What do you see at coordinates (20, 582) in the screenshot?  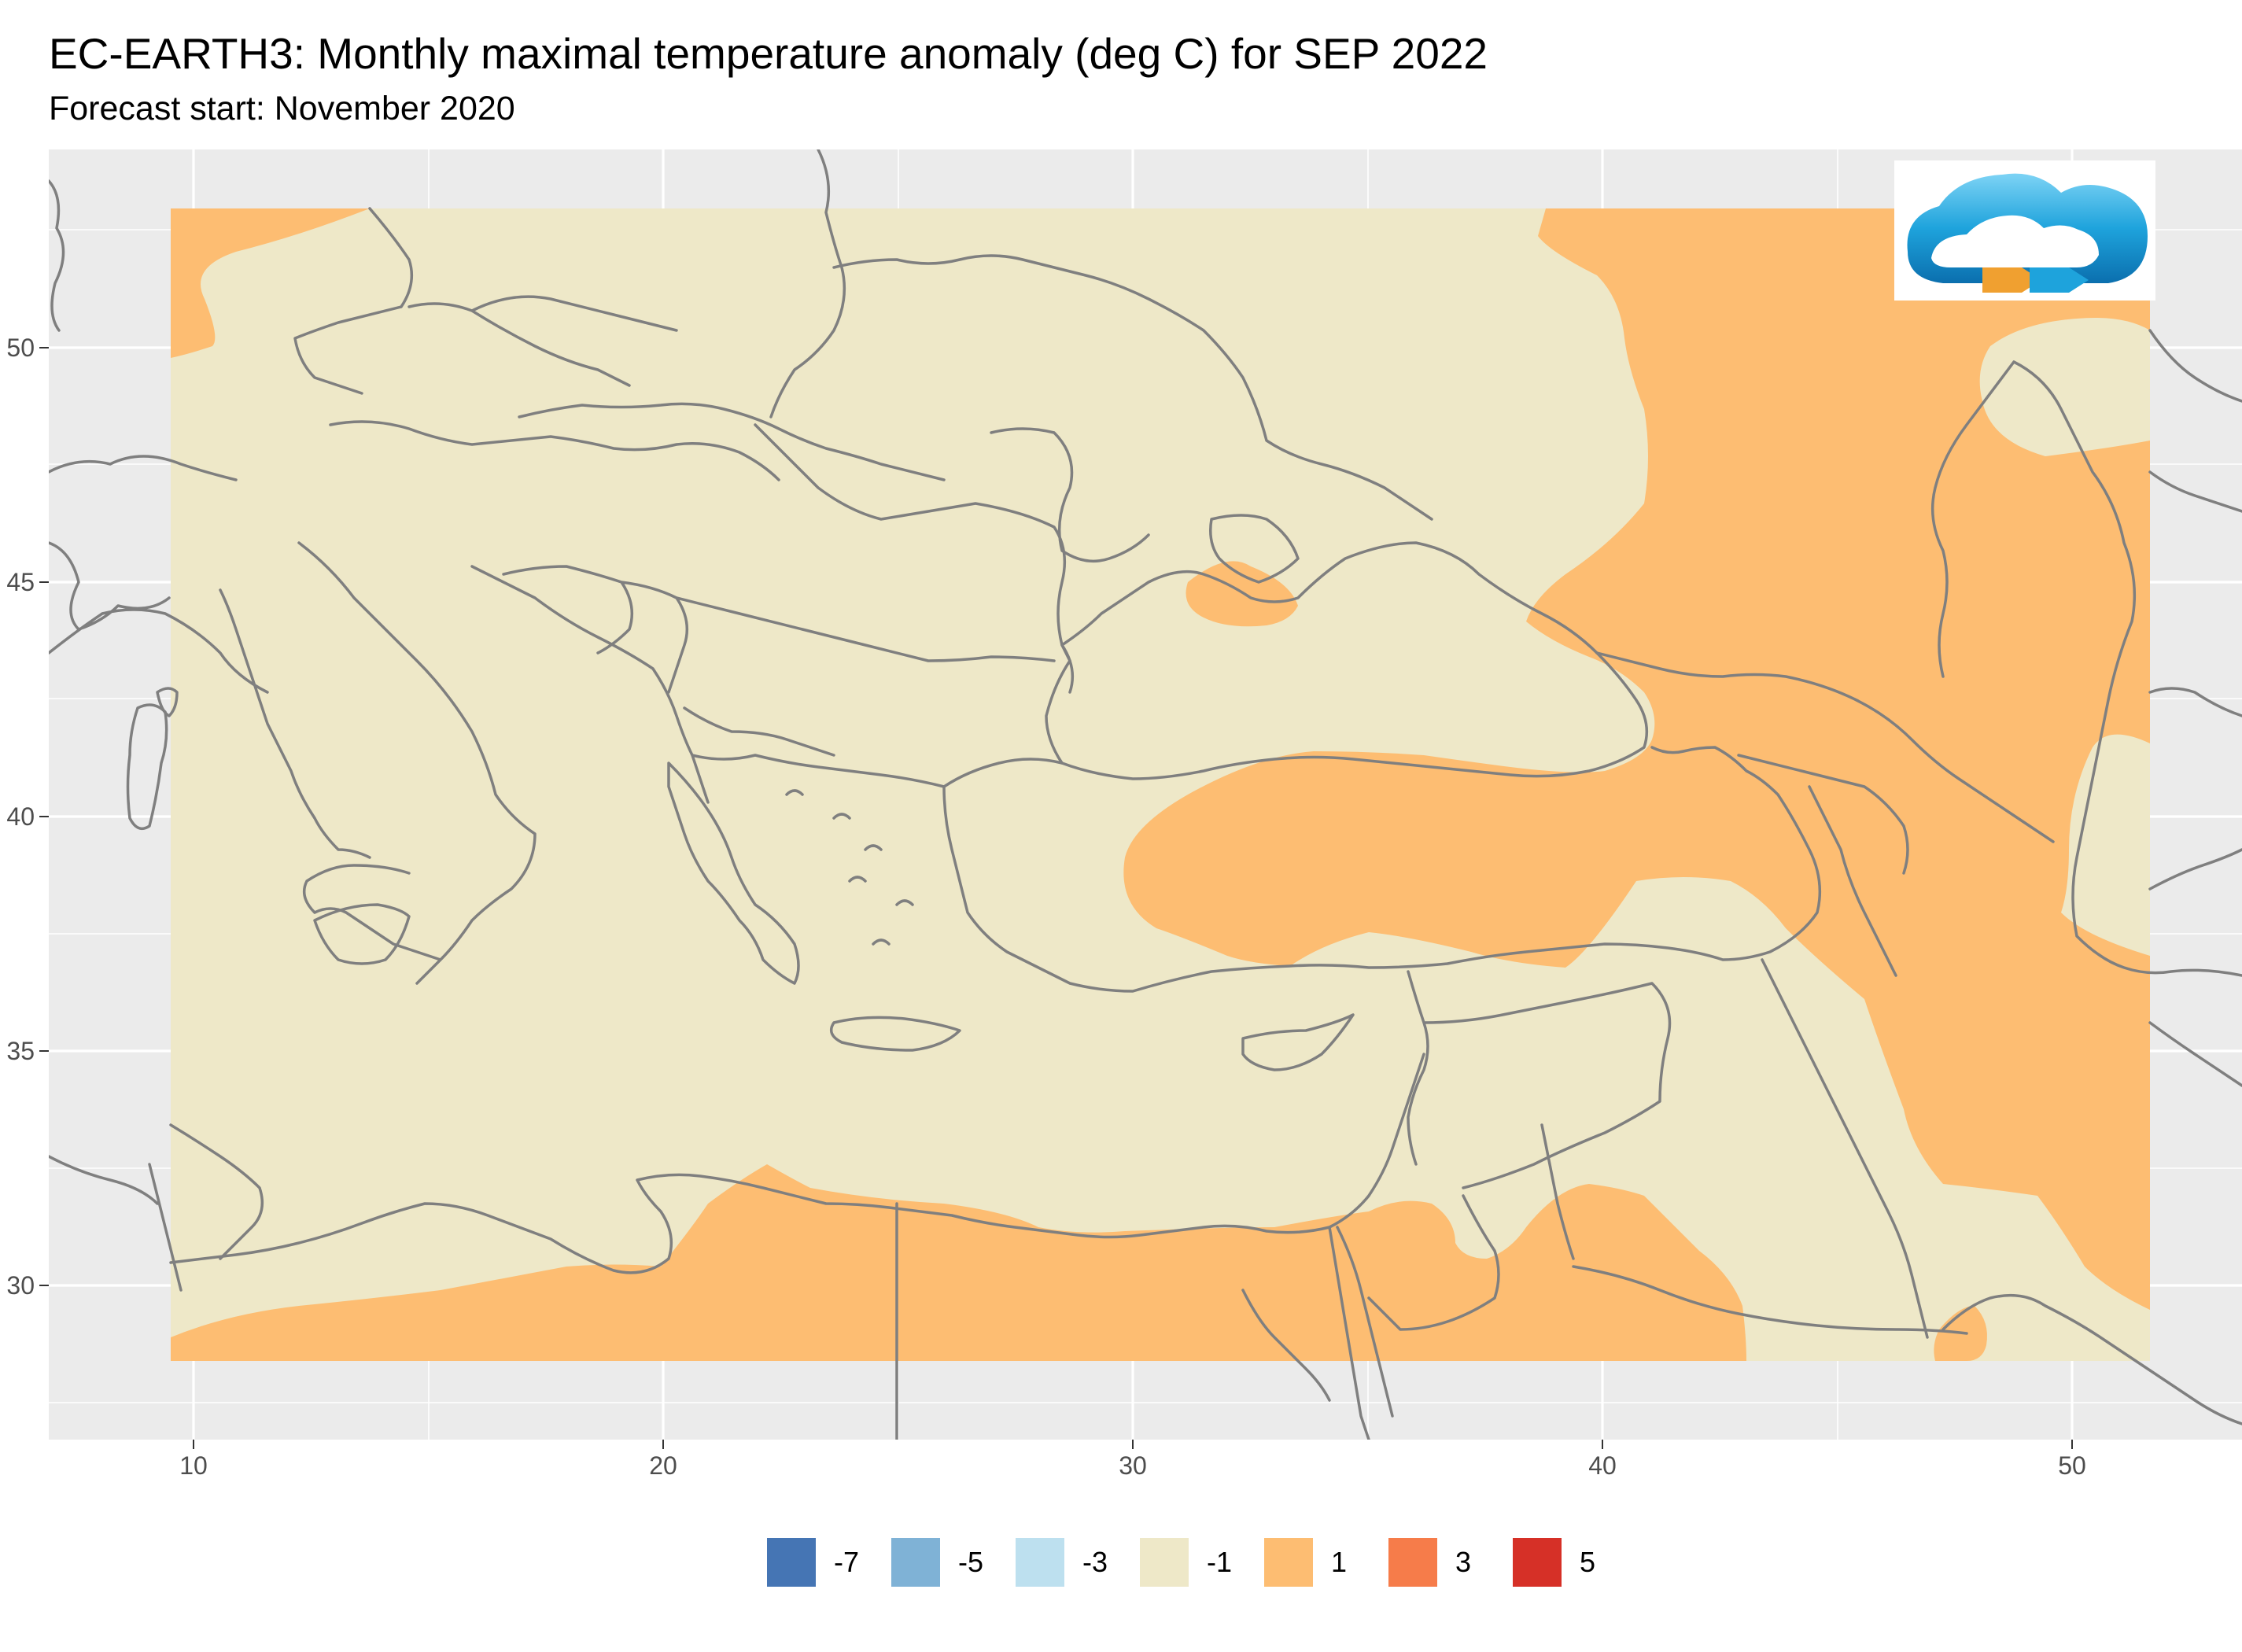 I see `y-tick-label: 45` at bounding box center [20, 582].